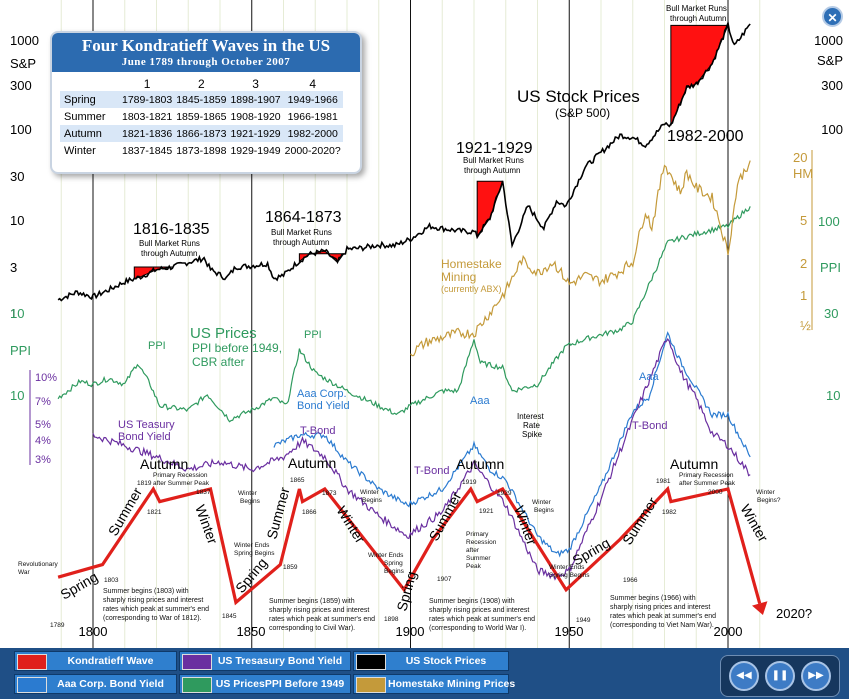 The image size is (849, 699). Describe the element at coordinates (255, 99) in the screenshot. I see `period-cell: 1898-1907` at that location.